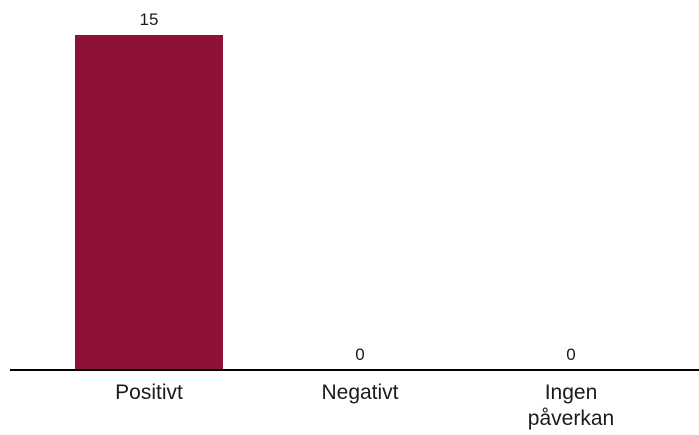 The image size is (699, 435). What do you see at coordinates (149, 19) in the screenshot?
I see `value-label-0: 15` at bounding box center [149, 19].